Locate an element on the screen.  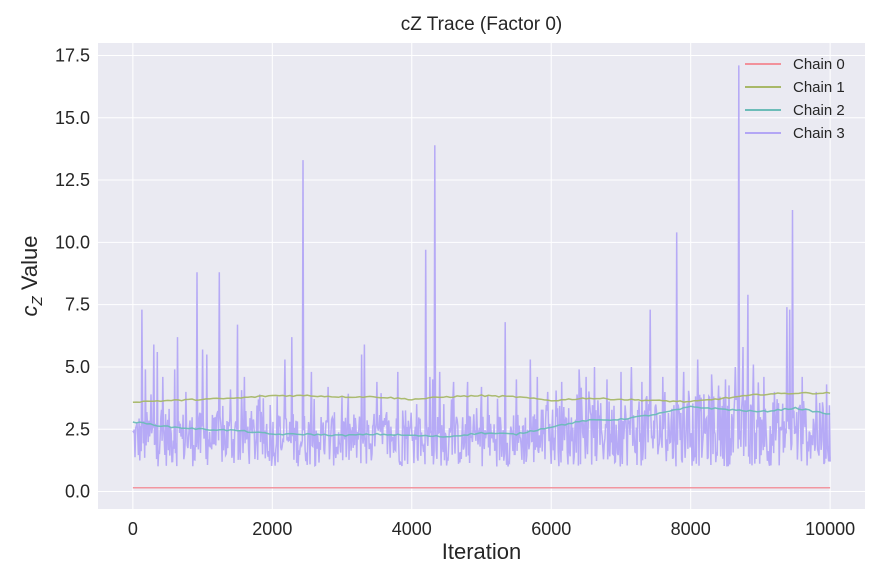
x-tick-label: 0 is located at coordinates (133, 529).